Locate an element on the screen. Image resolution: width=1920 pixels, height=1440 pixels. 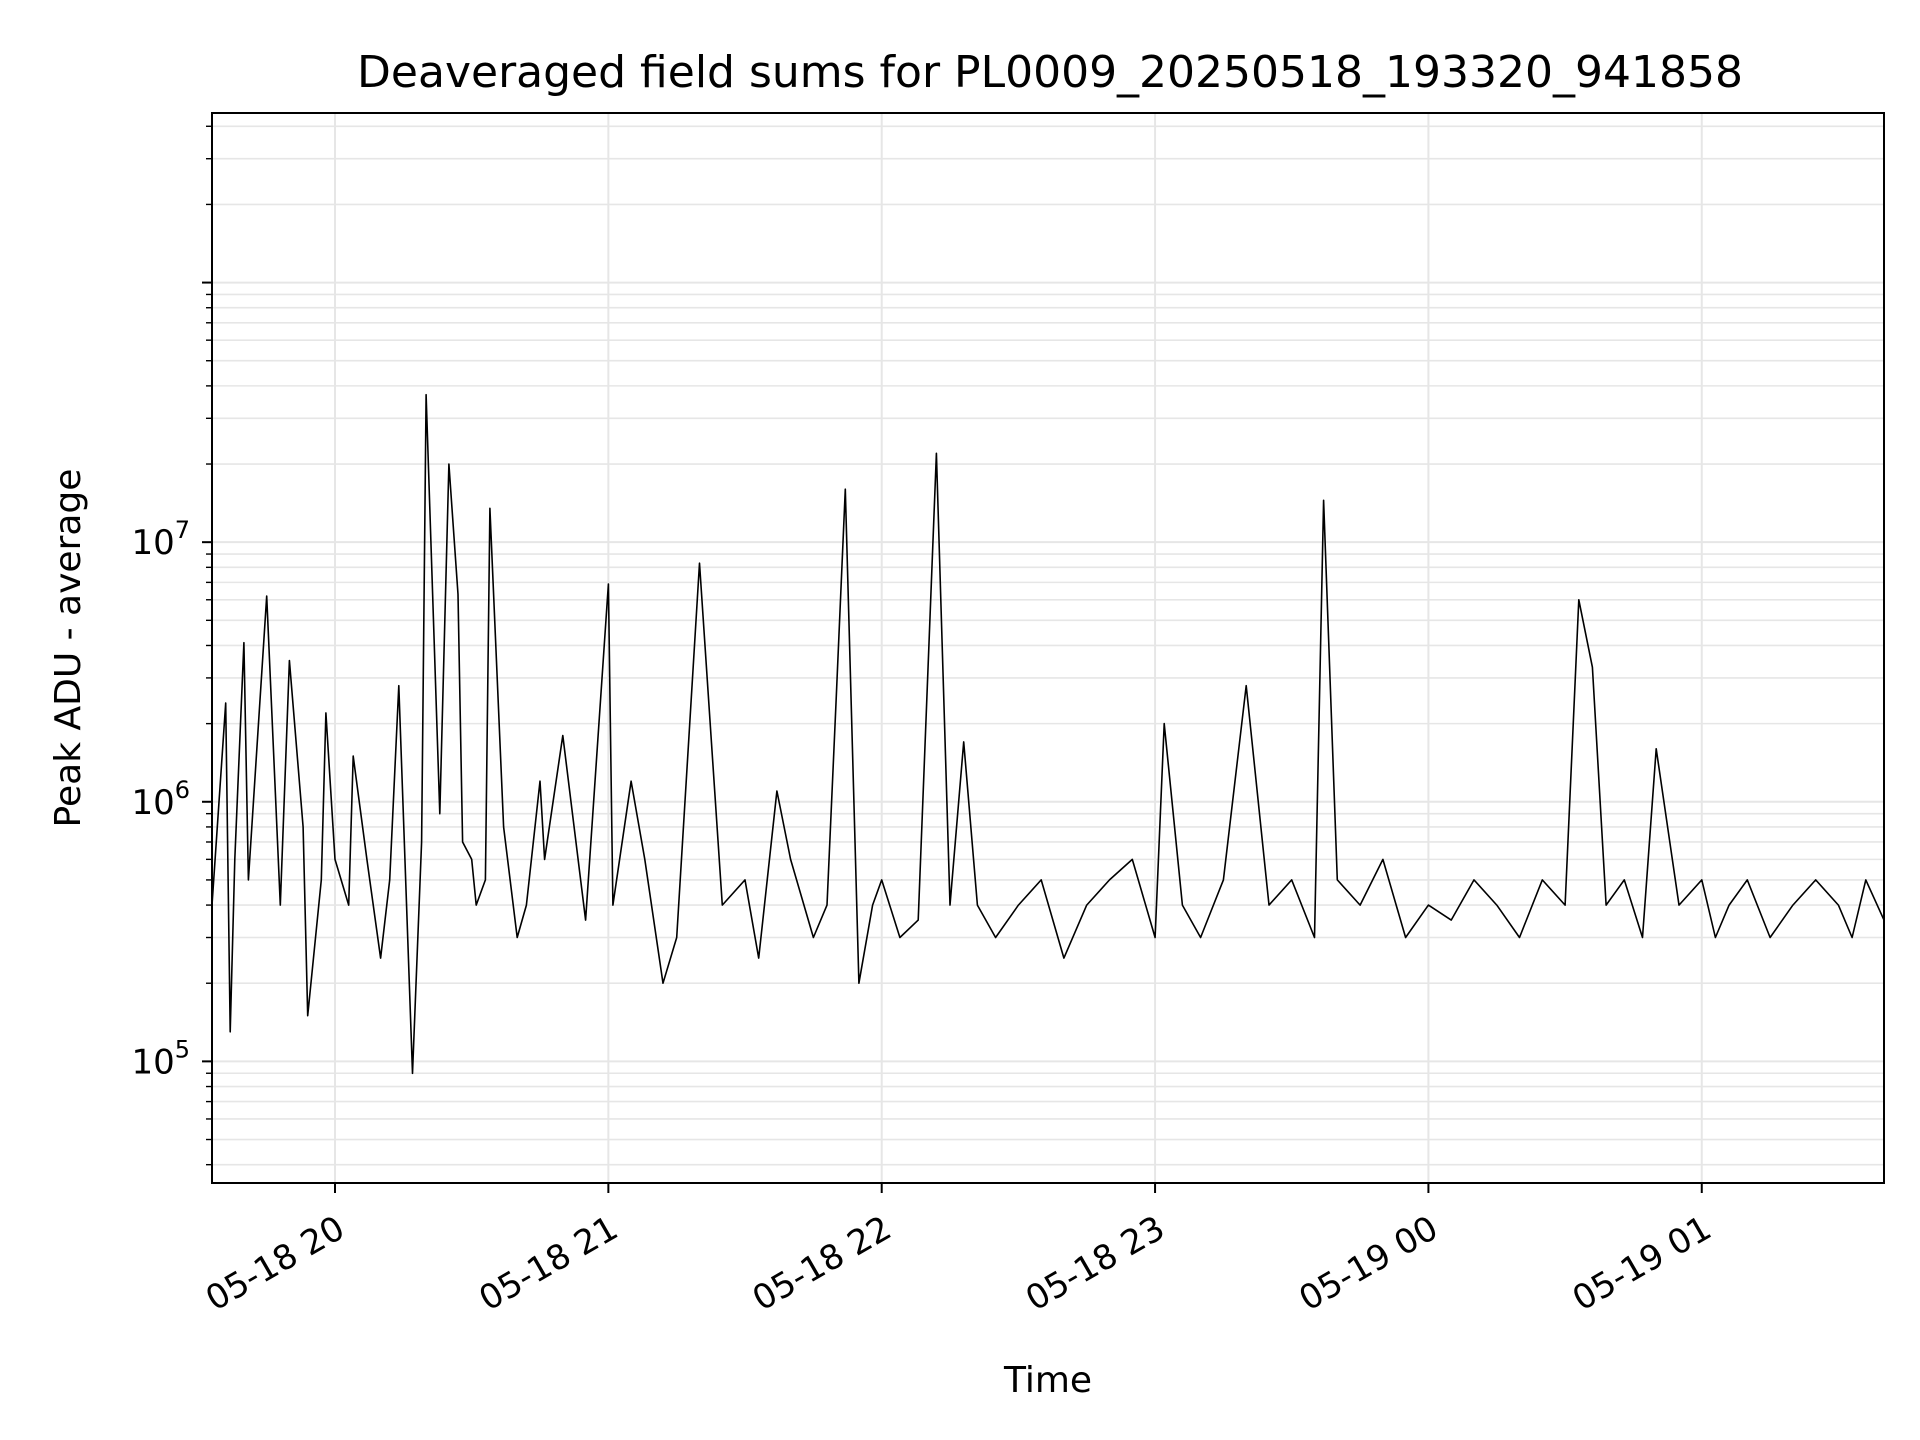
x-tick-label: 05-18 20 is located at coordinates (275, 1263).